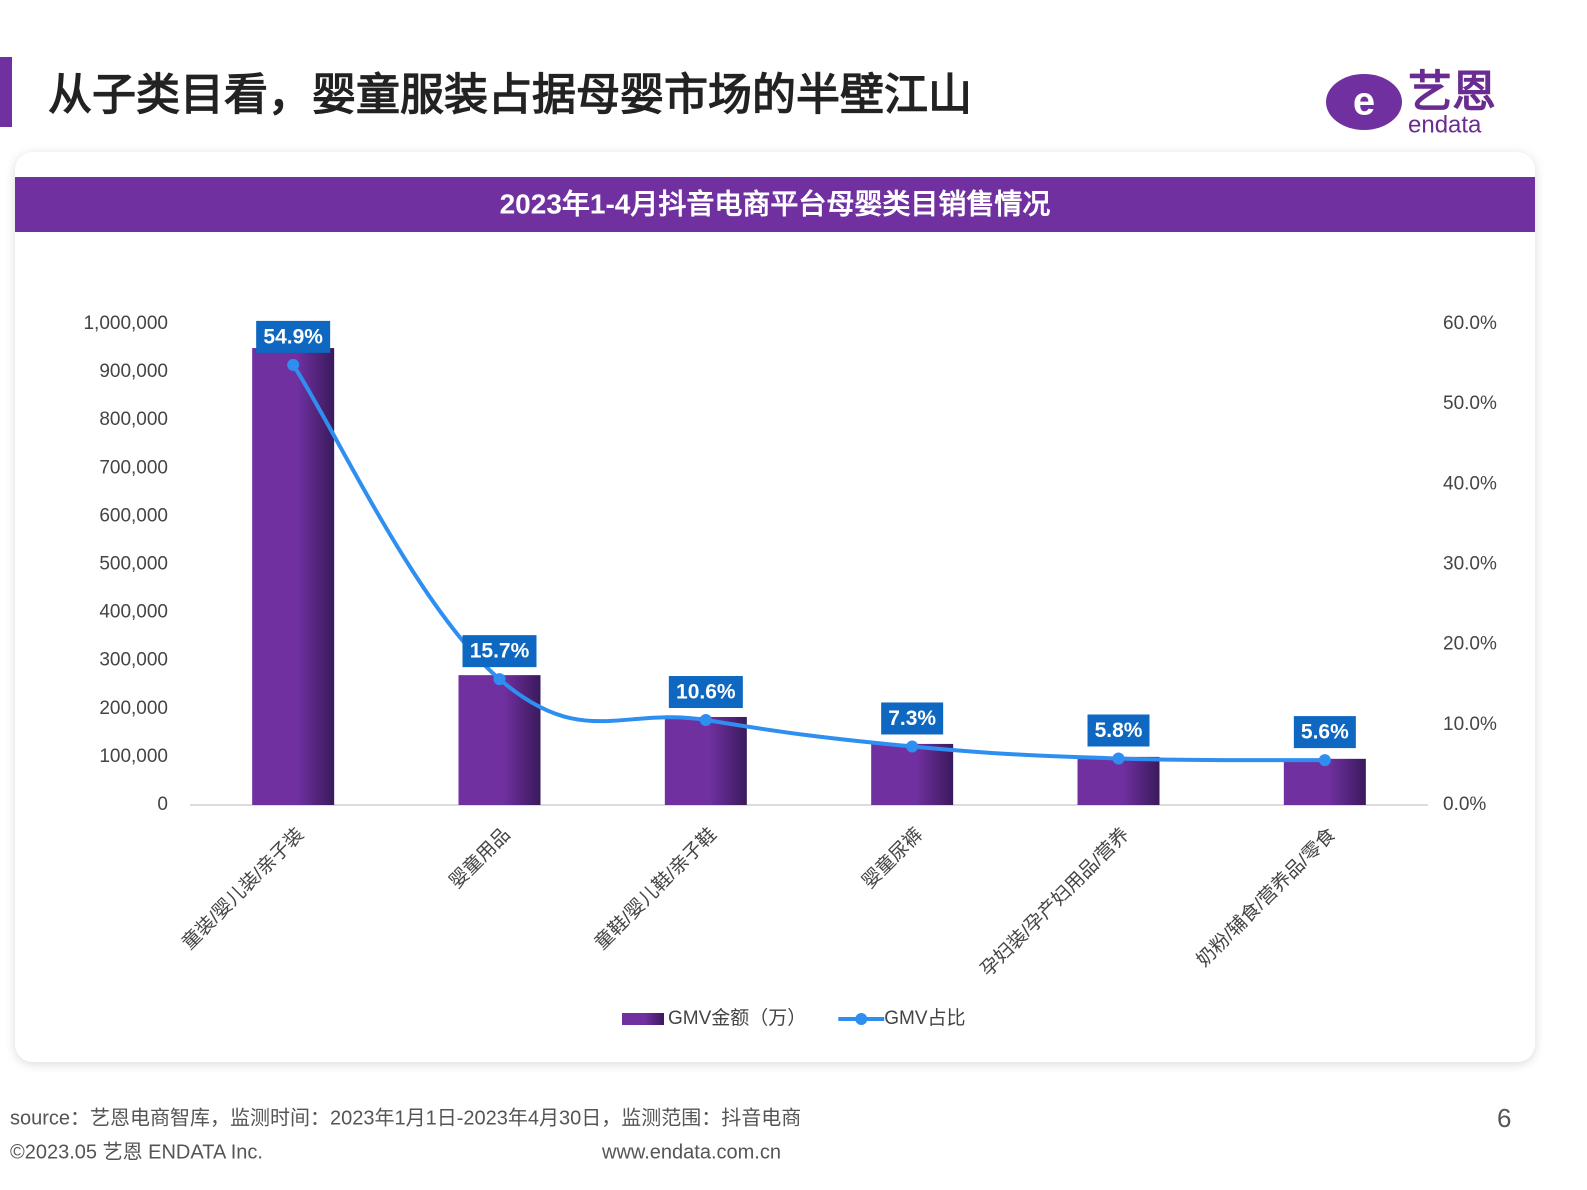 Image resolution: width=1587 pixels, height=1190 pixels. What do you see at coordinates (924, 1018) in the screenshot?
I see `legend-label: GMV占比` at bounding box center [924, 1018].